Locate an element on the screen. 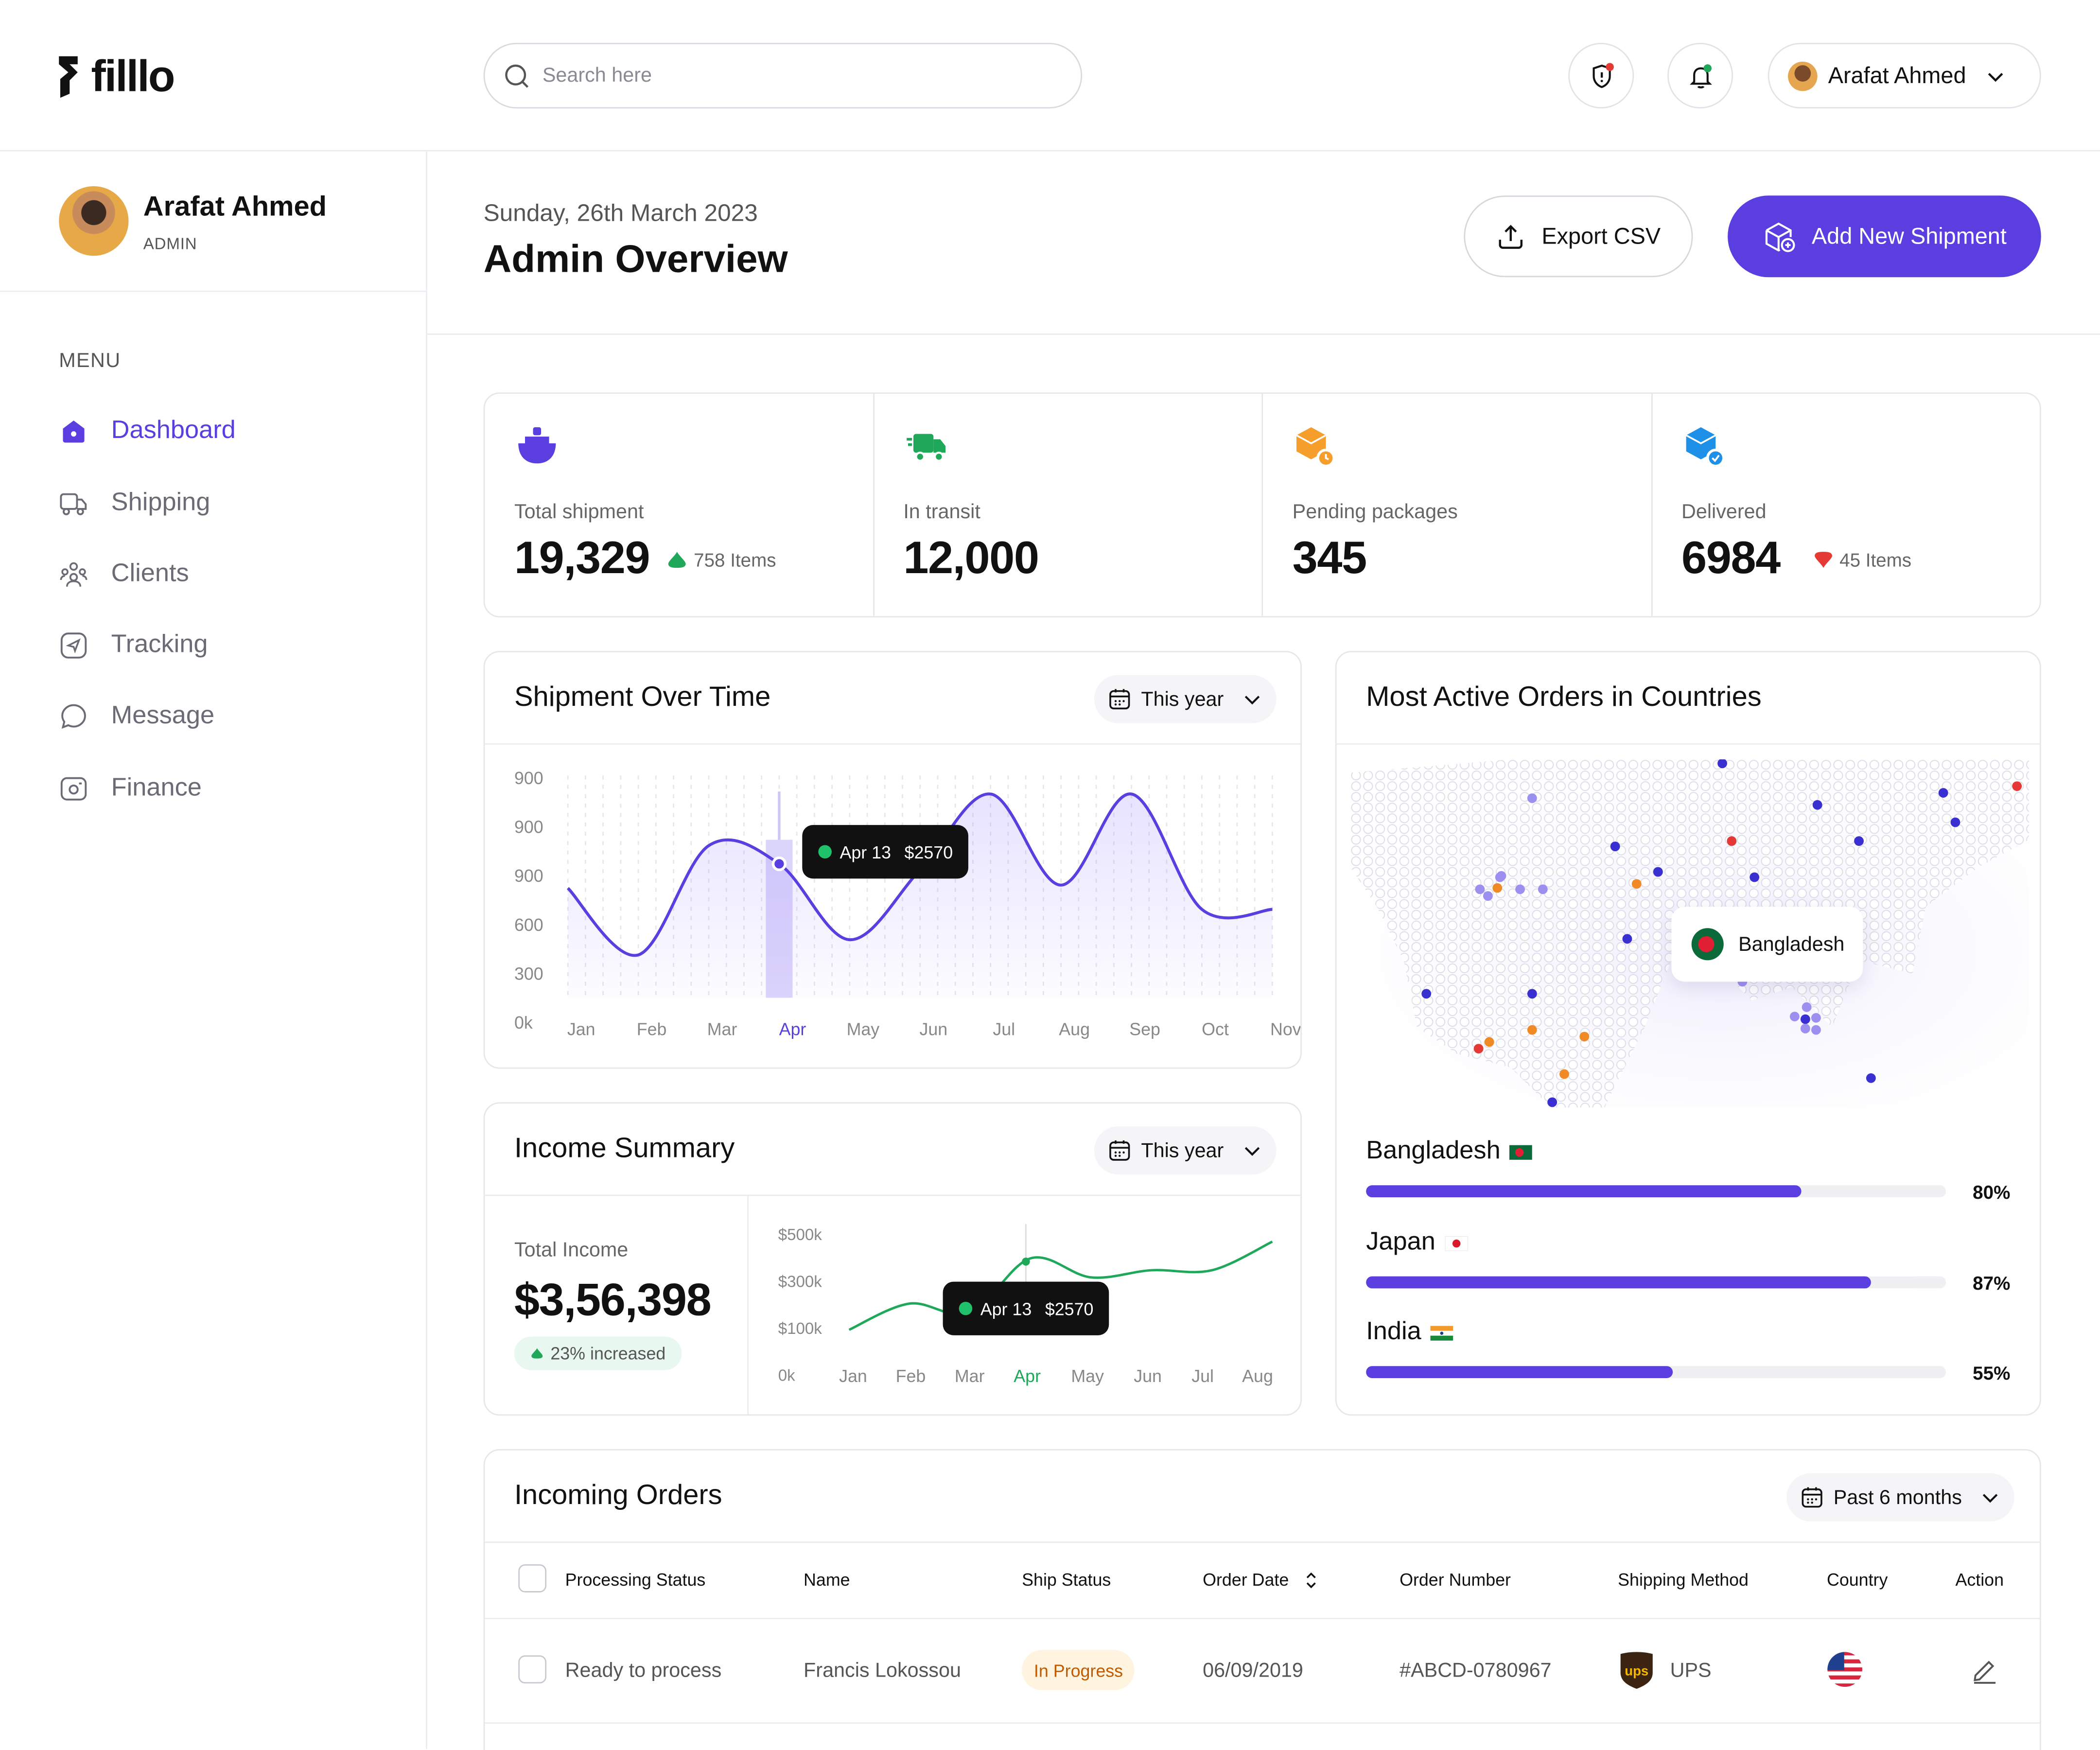 This screenshot has width=2100, height=1750. income-filter-dropdown: This year is located at coordinates (1185, 1150).